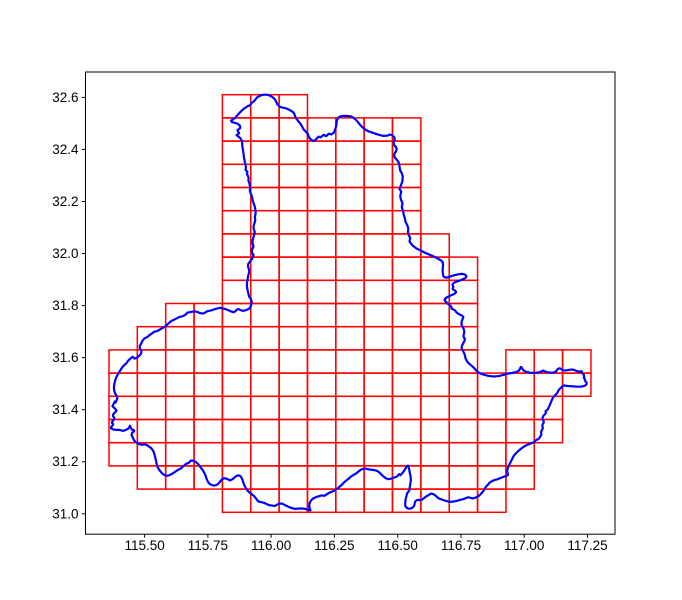 This screenshot has width=682, height=600. What do you see at coordinates (524, 545) in the screenshot?
I see `svg-text: 117.00` at bounding box center [524, 545].